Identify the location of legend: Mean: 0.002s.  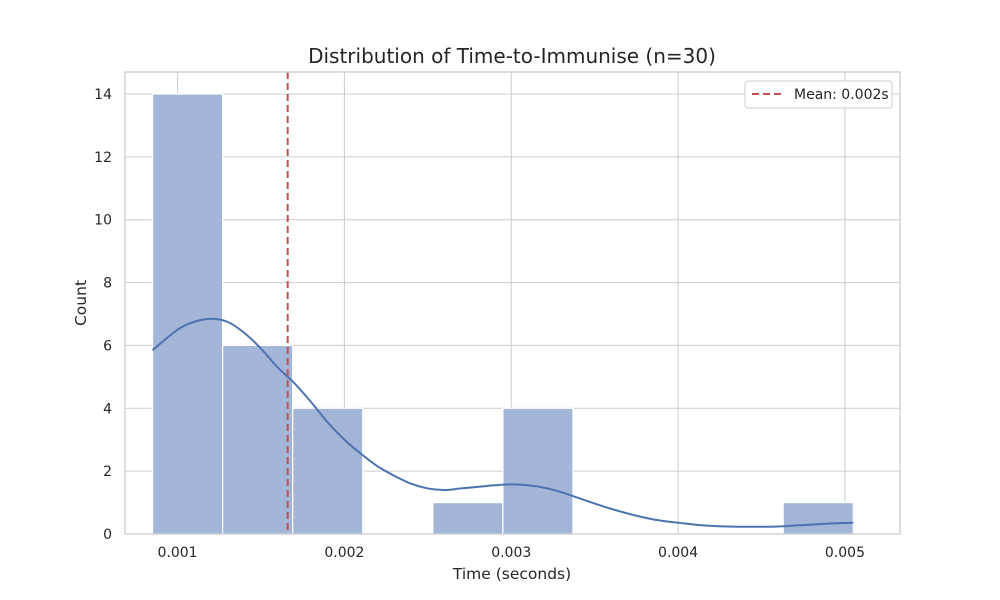
(818, 94).